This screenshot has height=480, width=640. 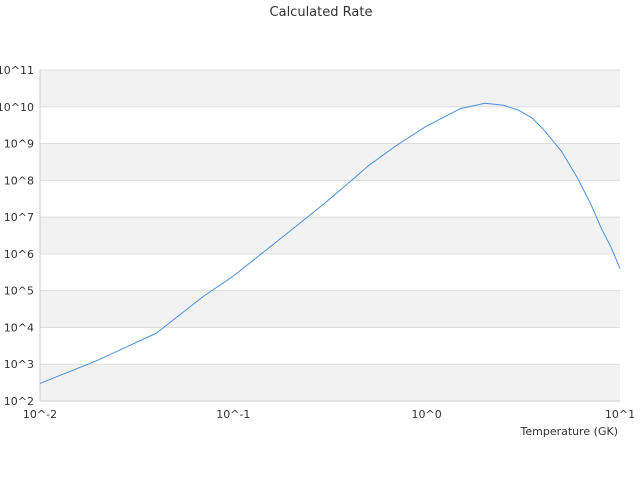 I want to click on x-tick-labels: 10^-2 10^-1 10^0 10^1, so click(x=329, y=414).